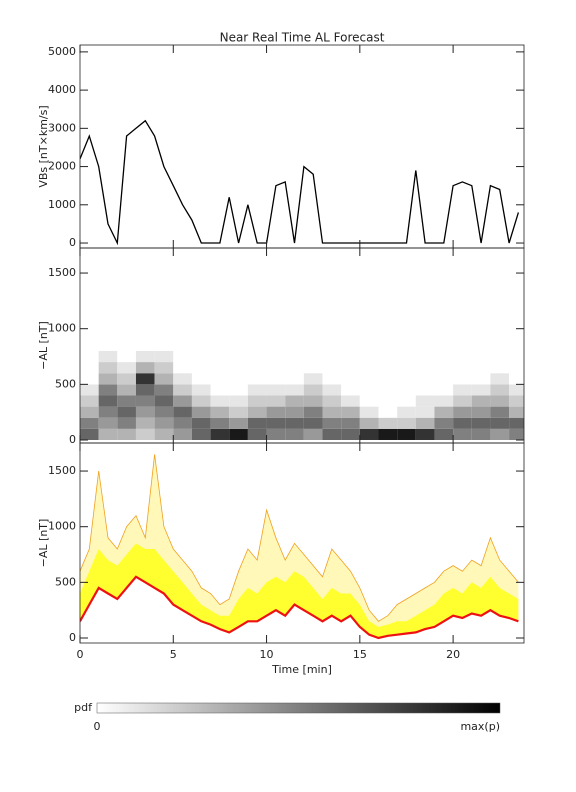 The image size is (576, 792). I want to click on y-tick-label: 2000, so click(62, 166).